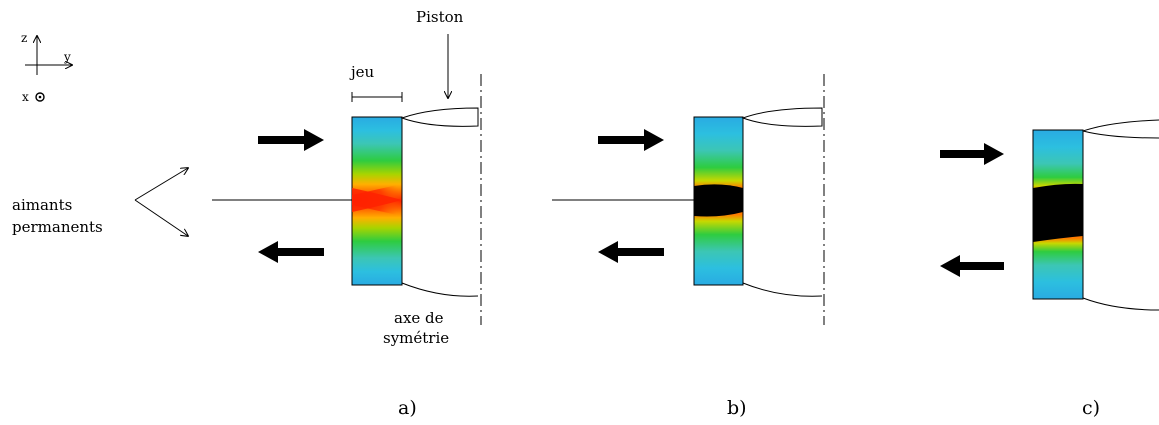 Image resolution: width=1159 pixels, height=425 pixels. What do you see at coordinates (1091, 408) in the screenshot?
I see `panel-c-caption: c)` at bounding box center [1091, 408].